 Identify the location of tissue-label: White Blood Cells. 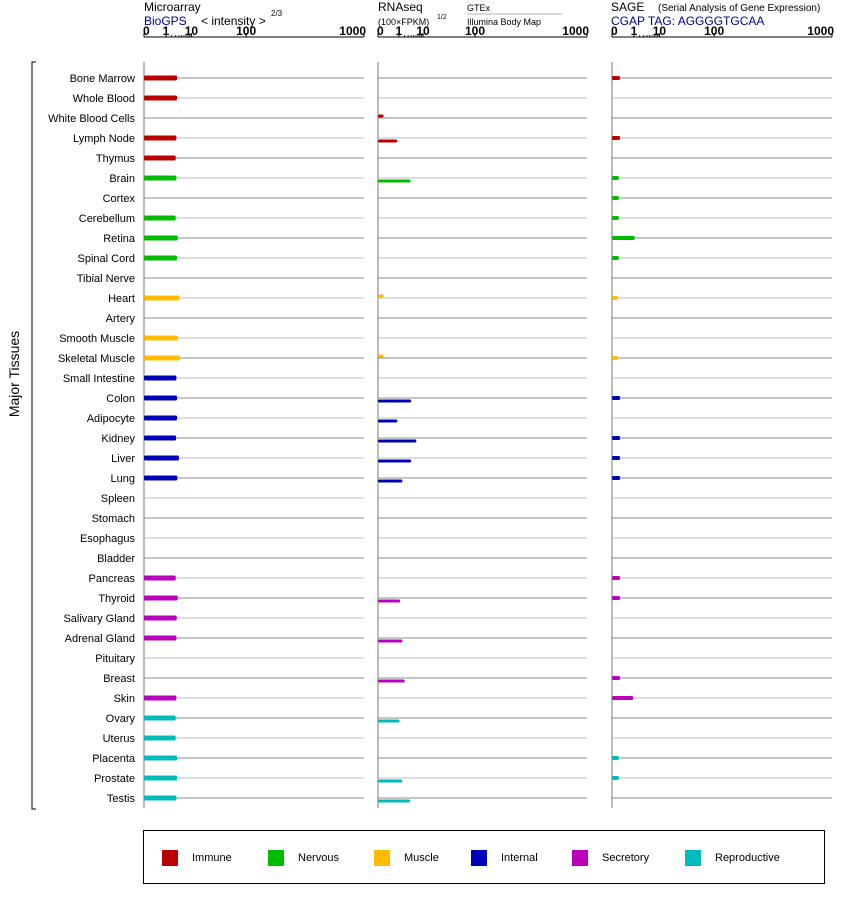
(91, 119).